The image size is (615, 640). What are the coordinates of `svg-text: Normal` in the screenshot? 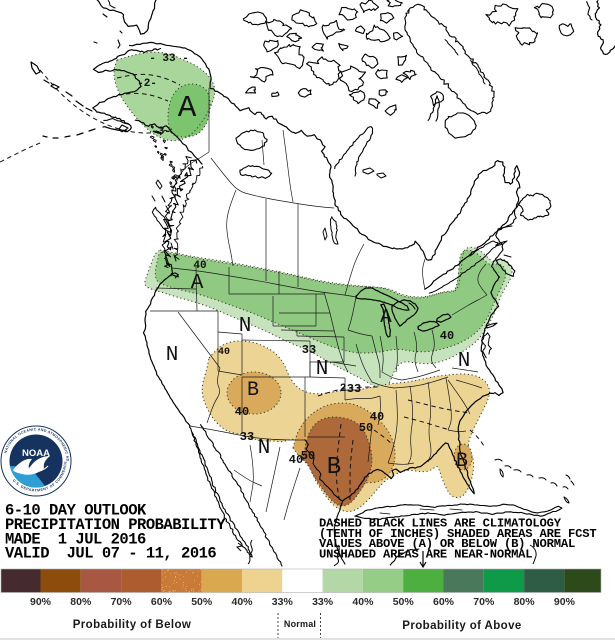 It's located at (300, 624).